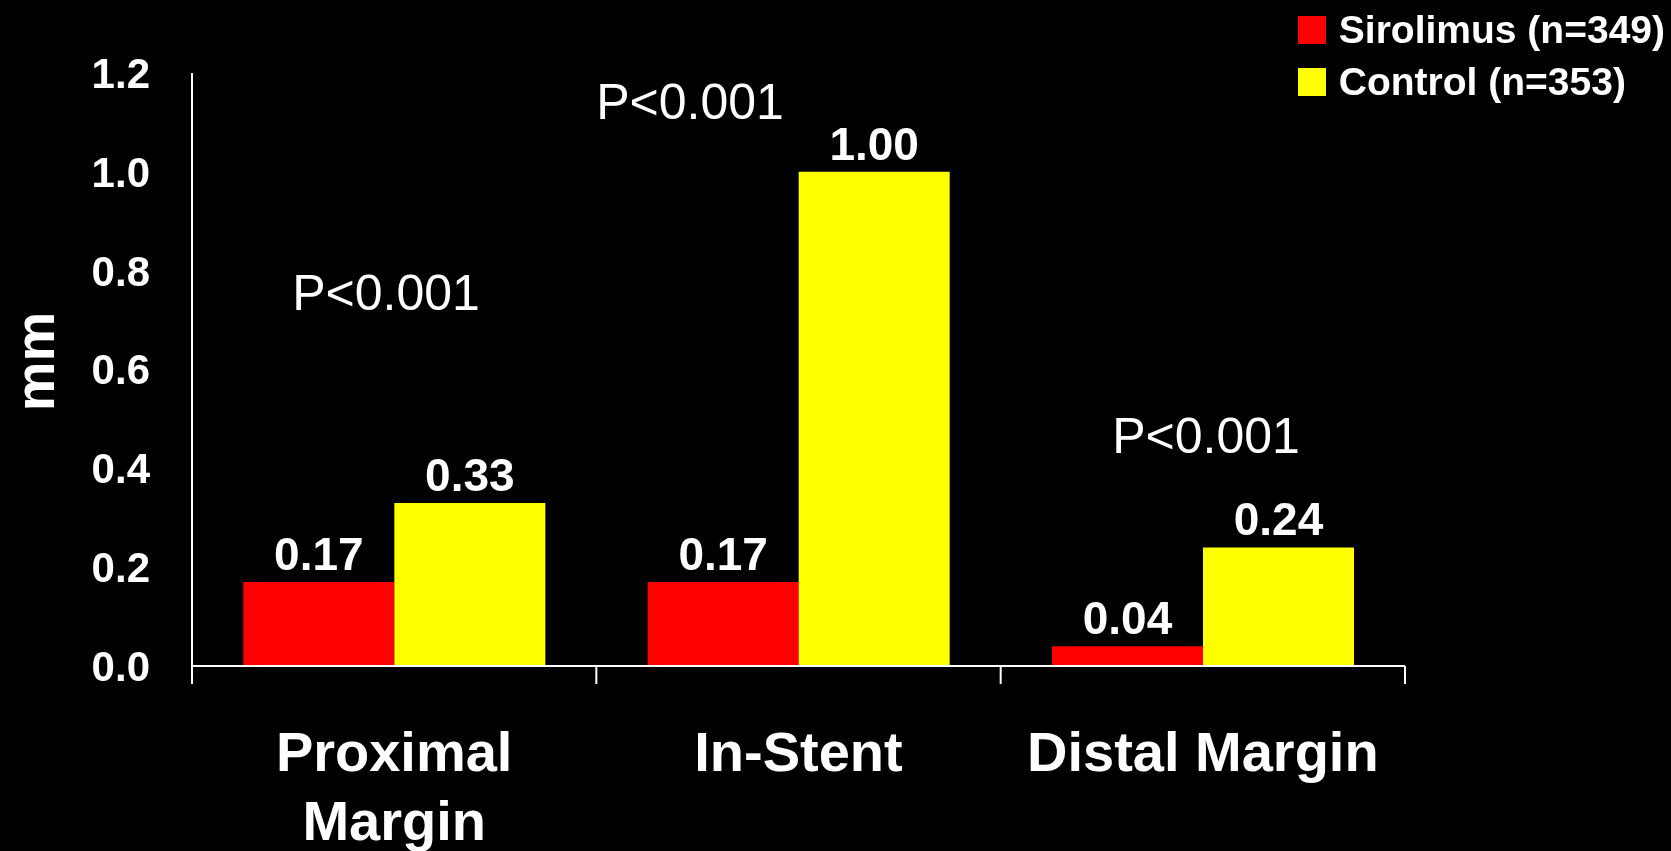  I want to click on y-tick-label: 1.2, so click(120, 73).